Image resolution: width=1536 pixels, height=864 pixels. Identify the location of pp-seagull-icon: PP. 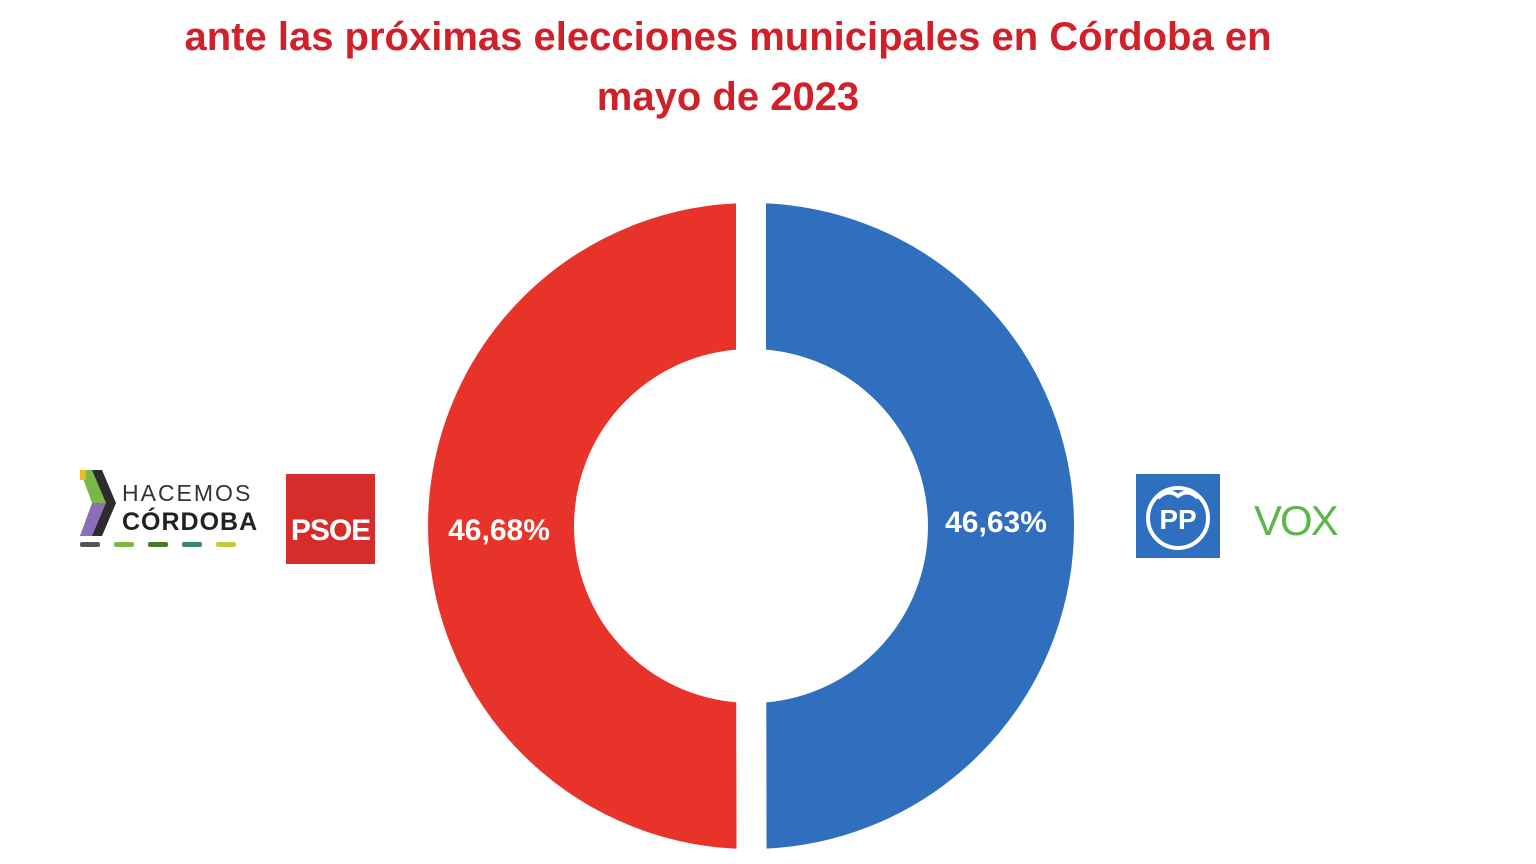
(1178, 518).